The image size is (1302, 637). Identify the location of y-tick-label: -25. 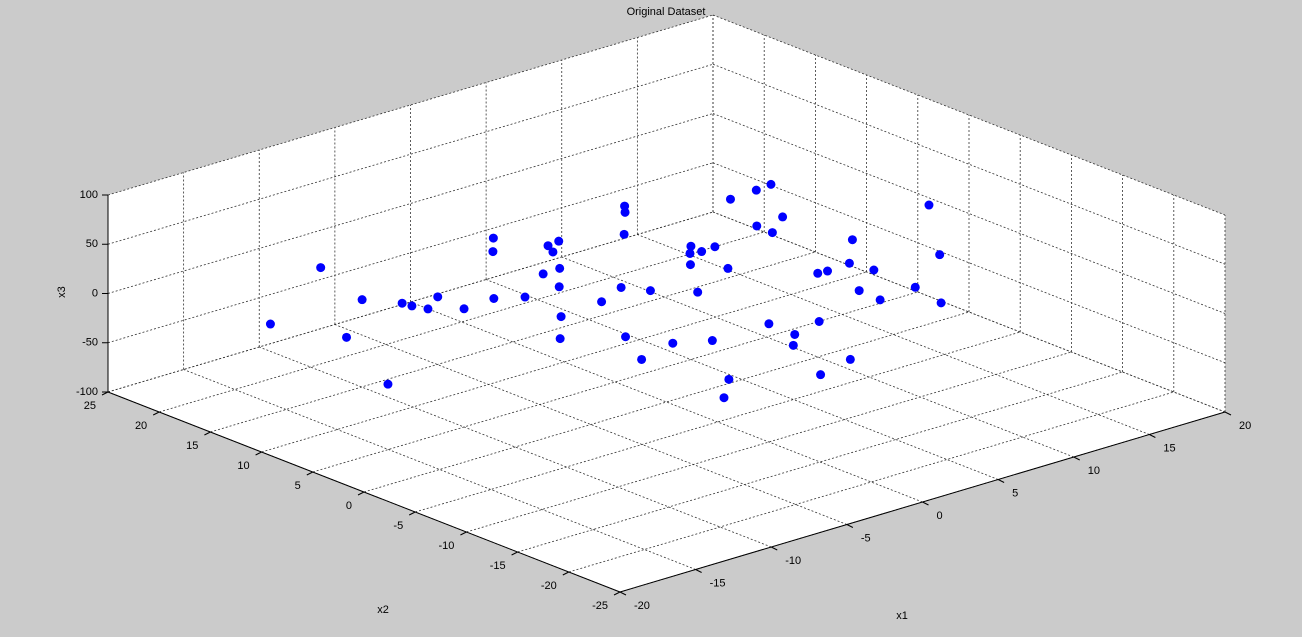
(600, 606).